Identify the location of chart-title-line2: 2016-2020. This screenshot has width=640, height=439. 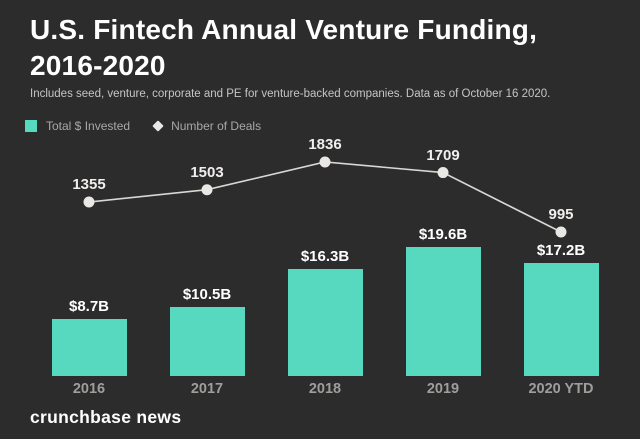
(98, 65).